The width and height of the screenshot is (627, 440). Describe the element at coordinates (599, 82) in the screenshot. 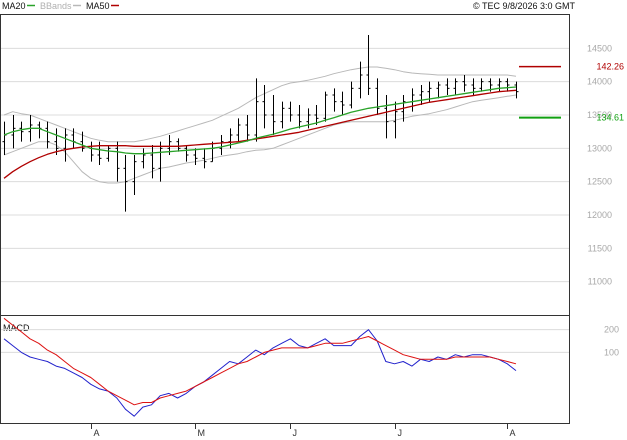

I see `y-tick-label: 14000` at that location.